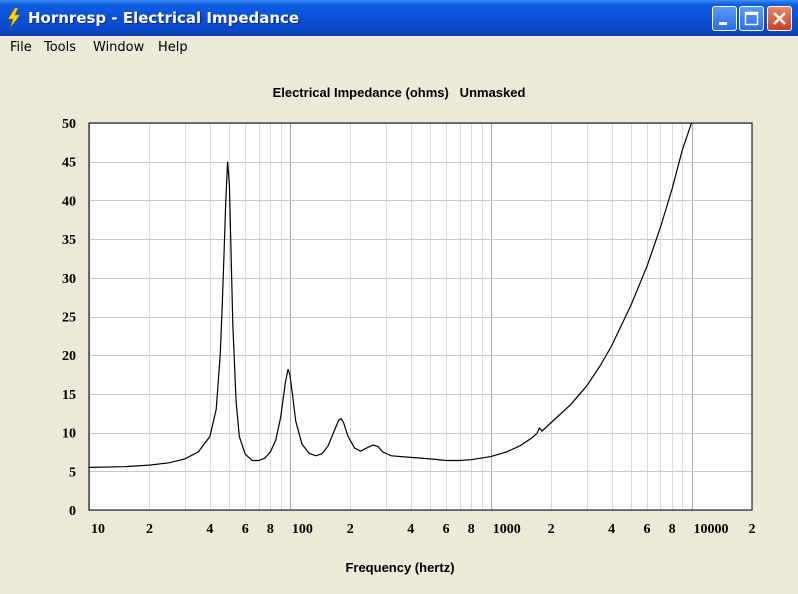  What do you see at coordinates (69, 124) in the screenshot?
I see `y-tick-label: 50` at bounding box center [69, 124].